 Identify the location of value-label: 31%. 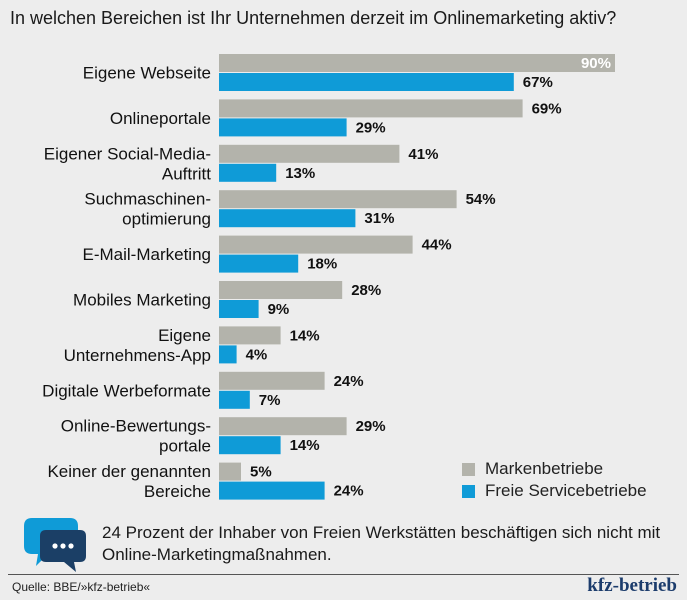
(379, 218).